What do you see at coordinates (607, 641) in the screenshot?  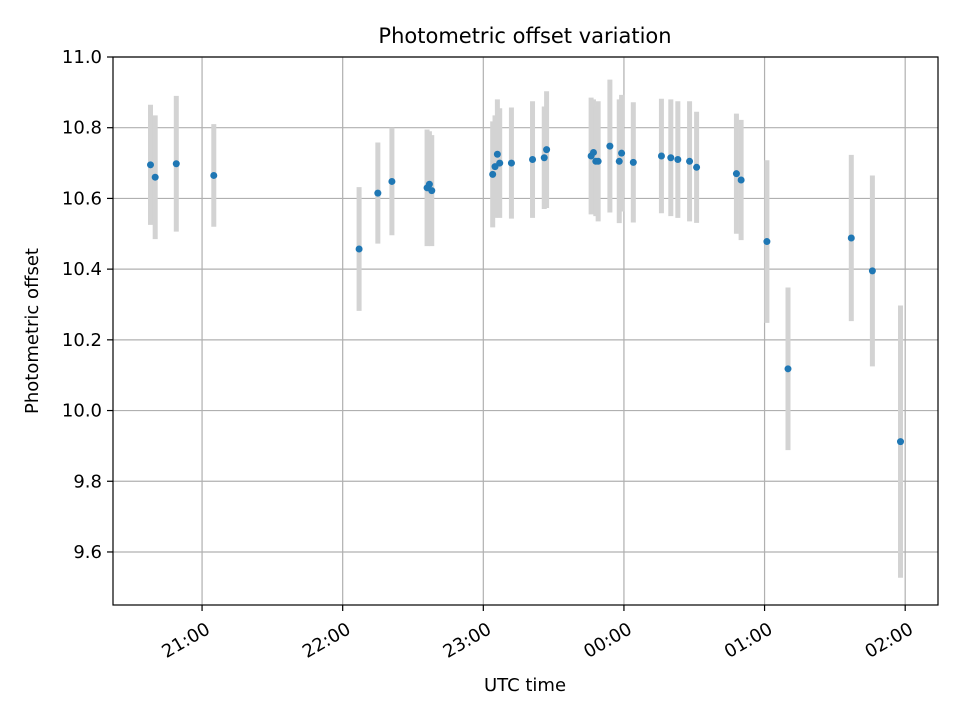 I see `x-tick-label: 00:00` at bounding box center [607, 641].